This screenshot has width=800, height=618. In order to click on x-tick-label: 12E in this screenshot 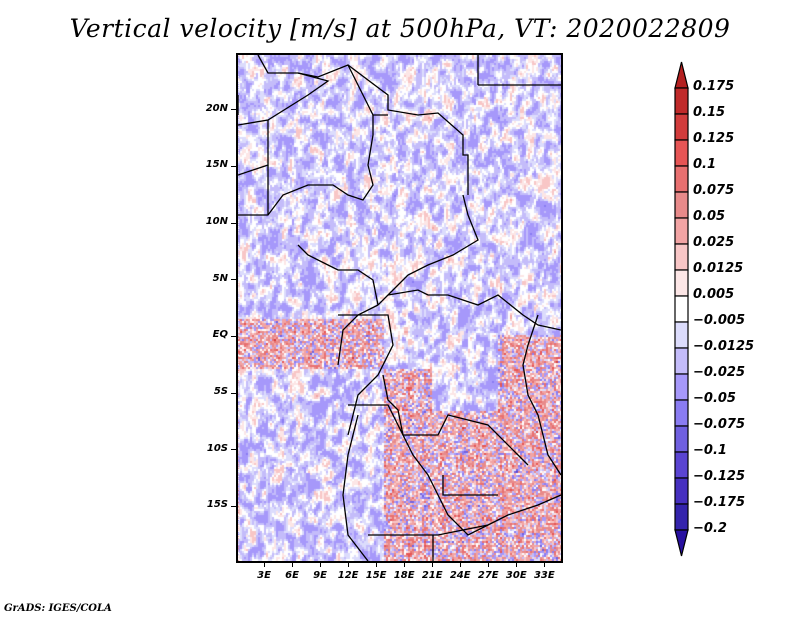, I will do `click(348, 575)`.